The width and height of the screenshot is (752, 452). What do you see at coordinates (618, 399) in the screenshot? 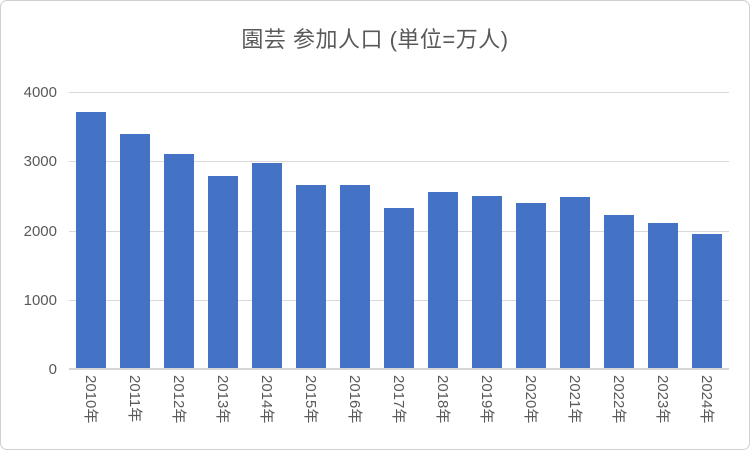
I see `x-axis-tick-label: 2022年` at bounding box center [618, 399].